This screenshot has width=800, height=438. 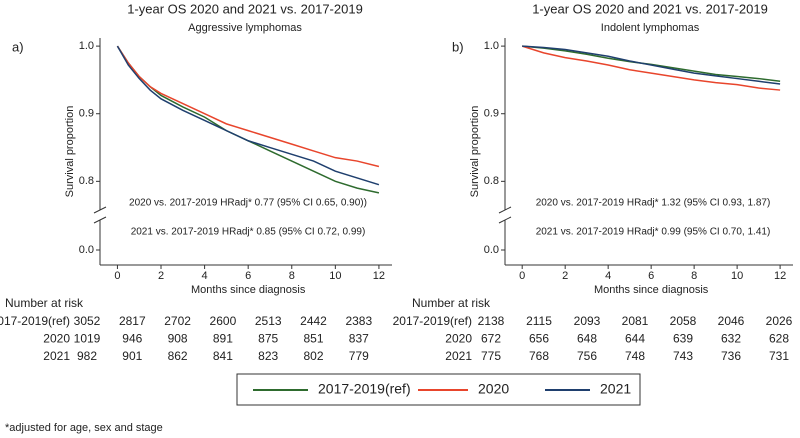 What do you see at coordinates (223, 339) in the screenshot?
I see `risk-value: 891` at bounding box center [223, 339].